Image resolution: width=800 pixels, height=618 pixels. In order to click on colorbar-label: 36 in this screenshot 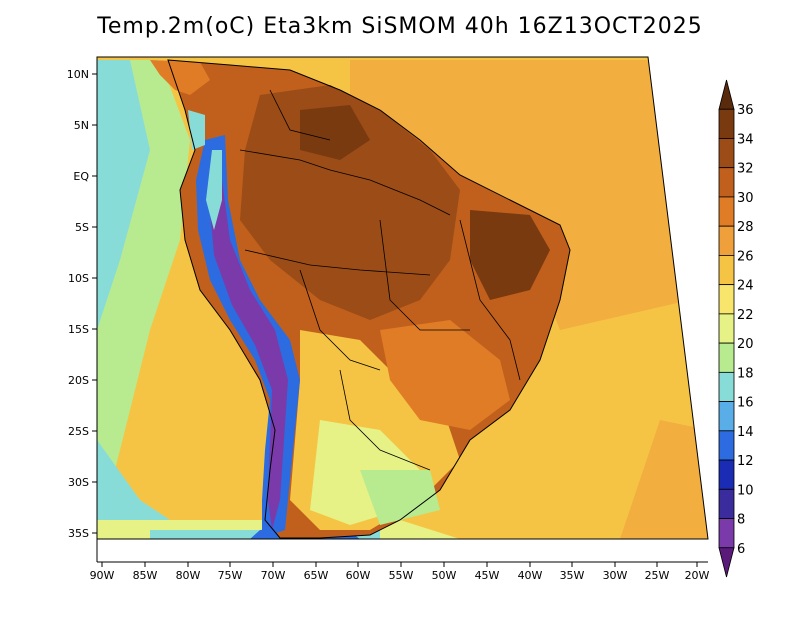, I will do `click(745, 110)`.